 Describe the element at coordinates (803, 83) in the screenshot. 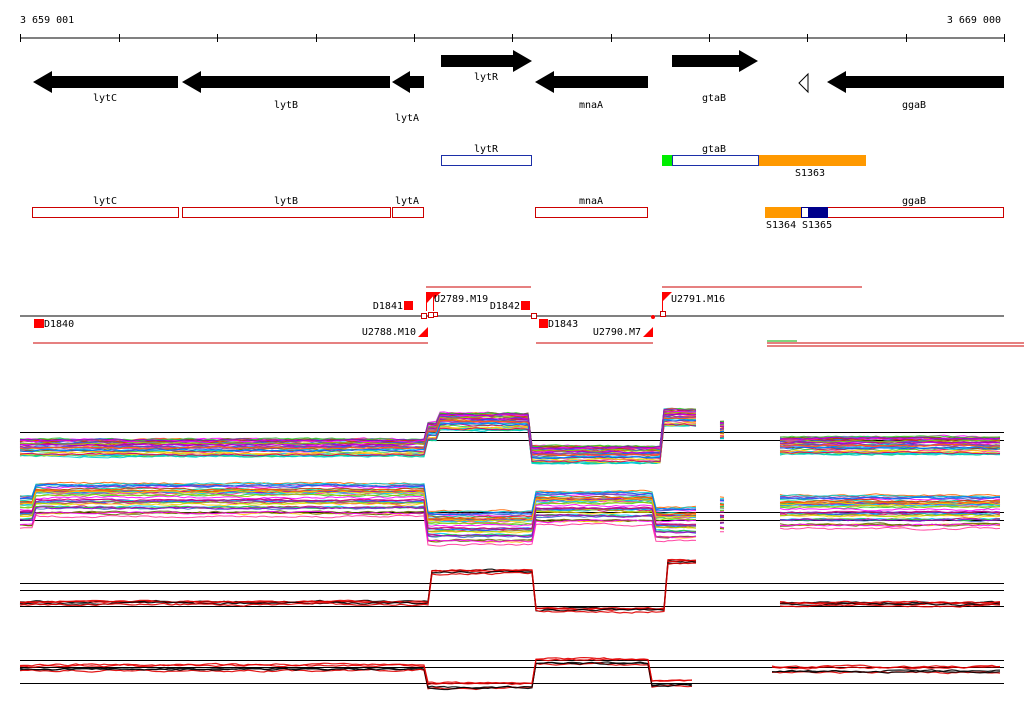

I see `gene-arrow-small-fragment` at that location.